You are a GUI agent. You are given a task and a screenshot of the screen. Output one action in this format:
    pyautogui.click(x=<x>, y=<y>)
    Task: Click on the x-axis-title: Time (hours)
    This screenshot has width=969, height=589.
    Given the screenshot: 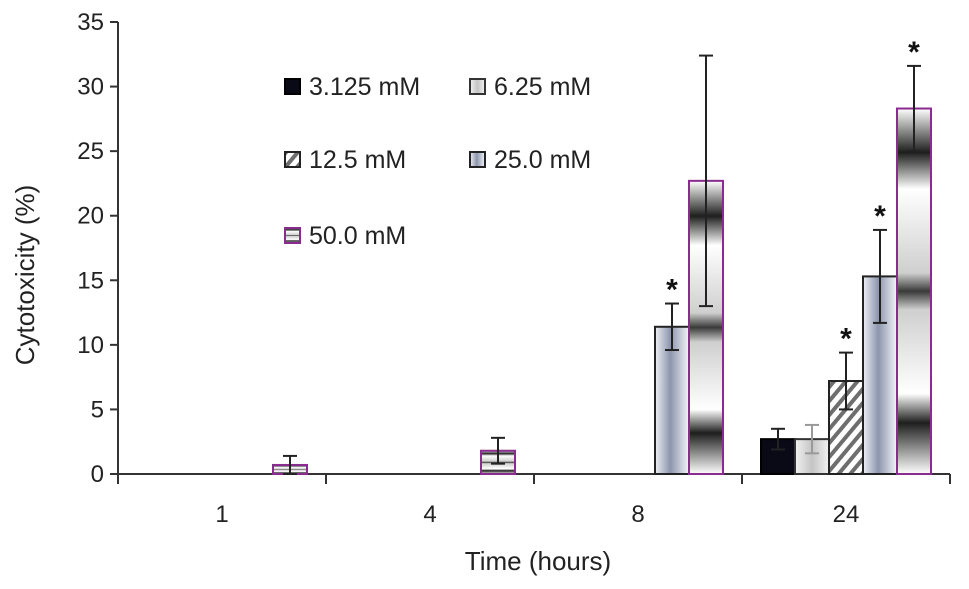 What is the action you would take?
    pyautogui.click(x=538, y=561)
    